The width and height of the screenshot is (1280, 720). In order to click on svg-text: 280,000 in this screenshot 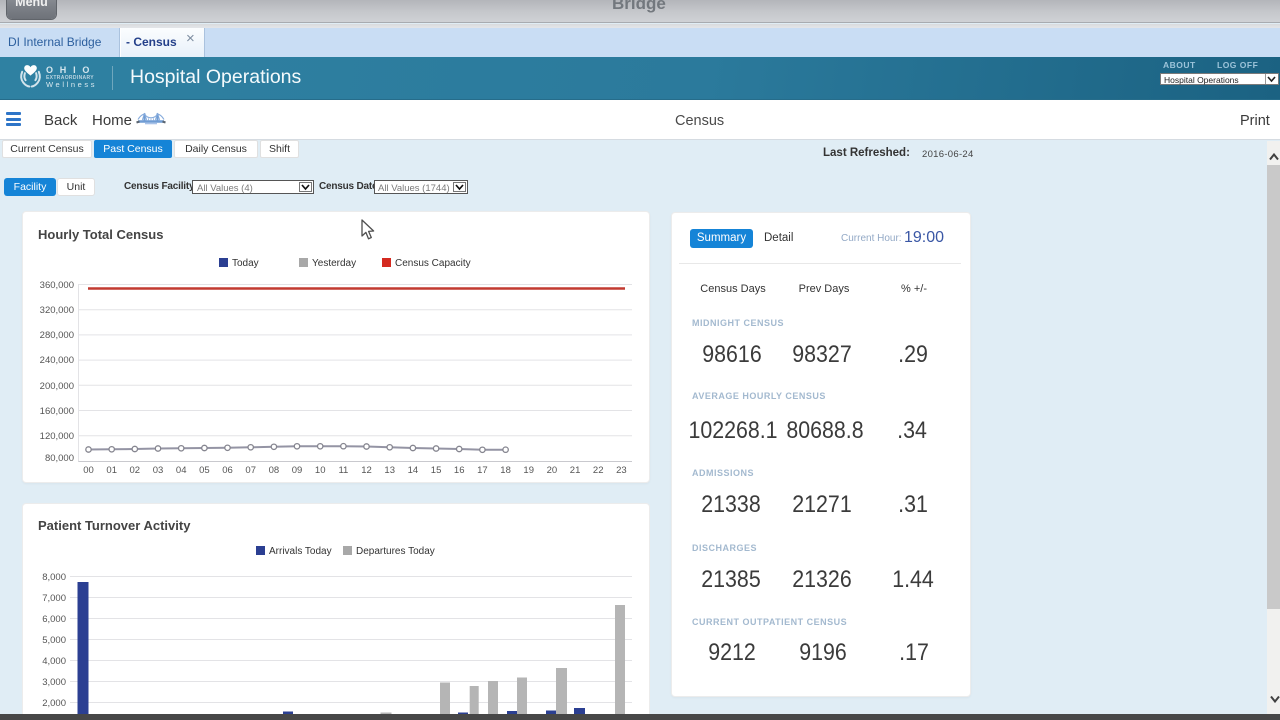, I will do `click(57, 335)`.